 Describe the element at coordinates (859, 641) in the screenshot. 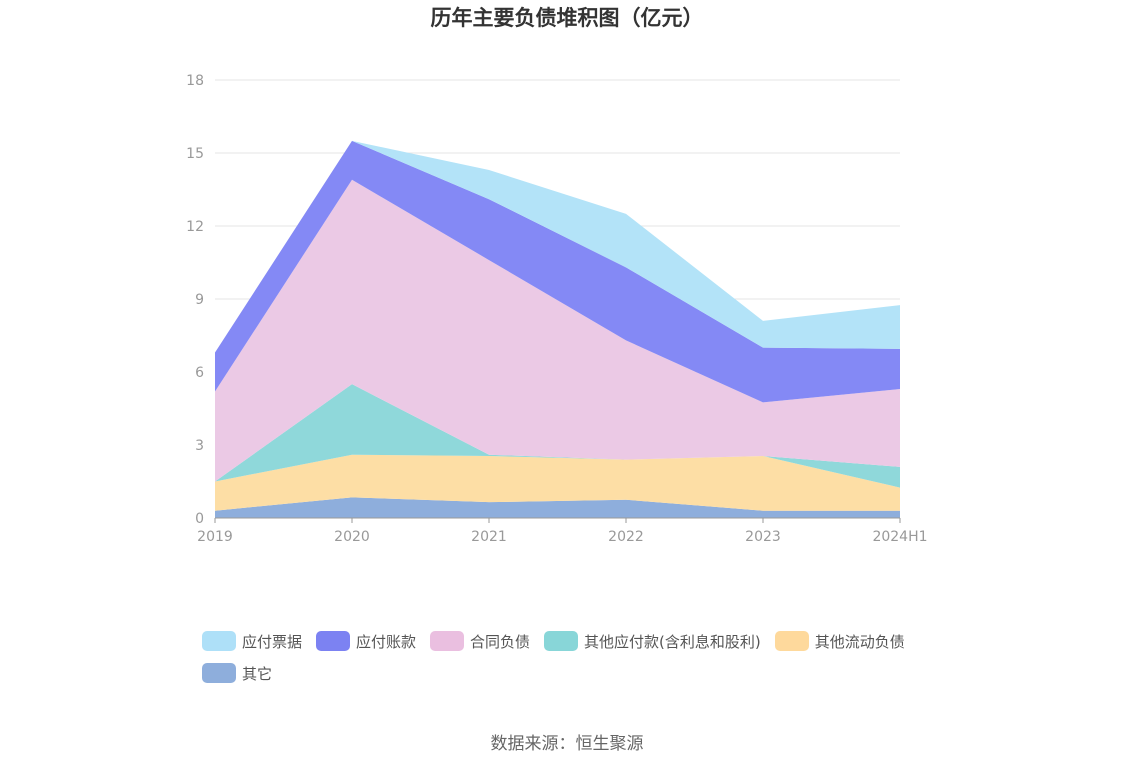

I see `legend-label: 其他流动负债` at that location.